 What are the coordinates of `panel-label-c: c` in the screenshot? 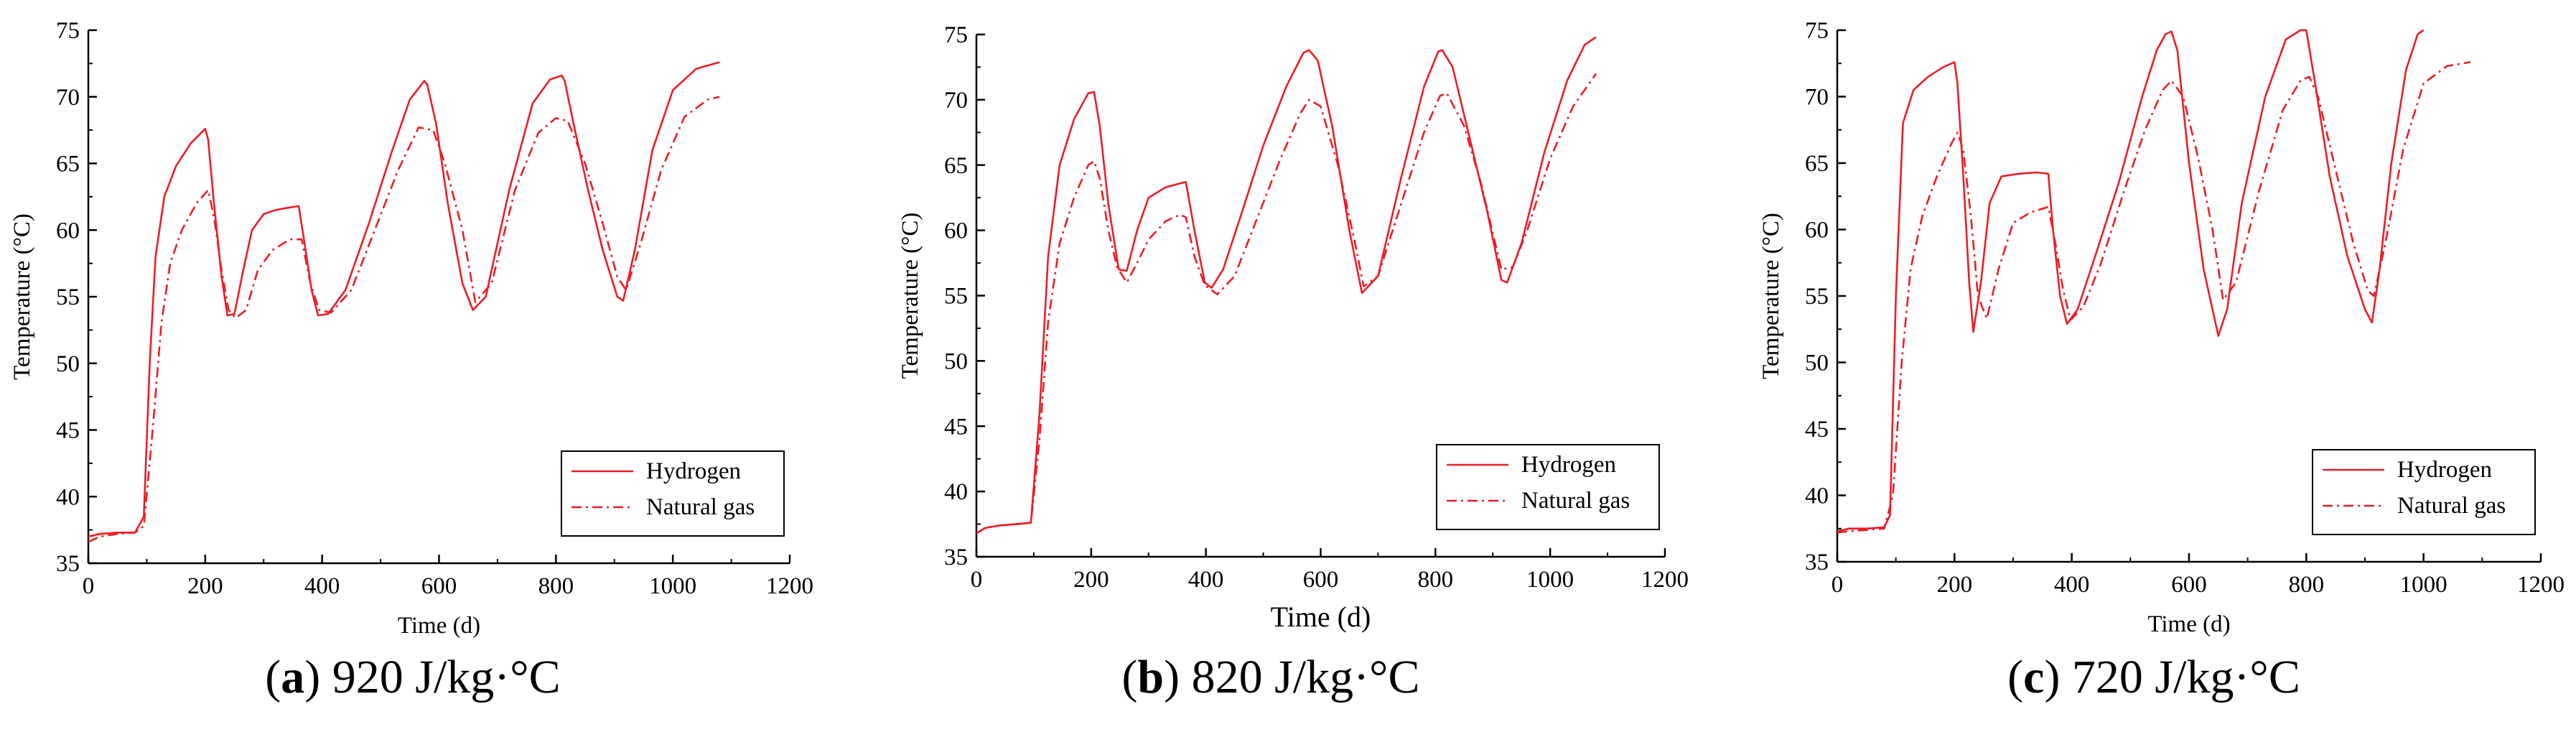 It's located at (2034, 677).